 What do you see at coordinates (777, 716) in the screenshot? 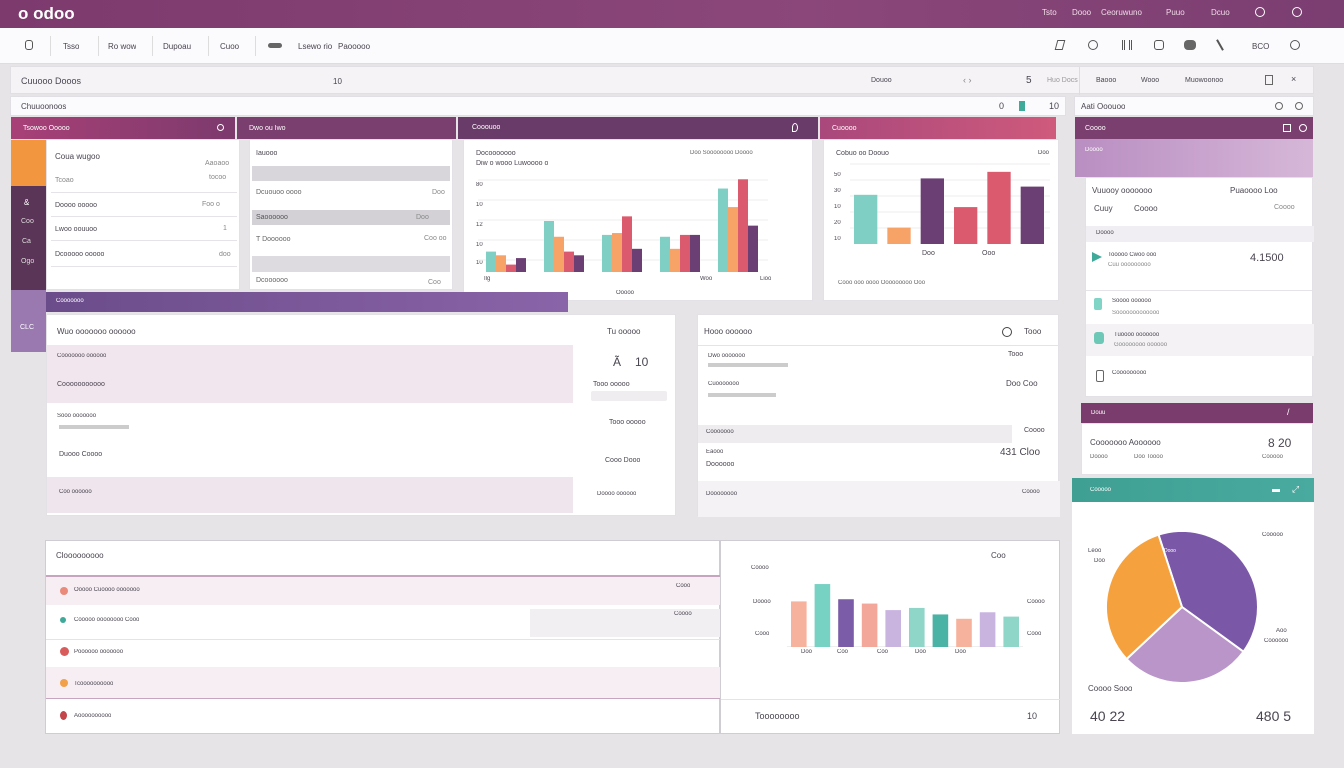
I see `chart-footer: Toooooooo` at bounding box center [777, 716].